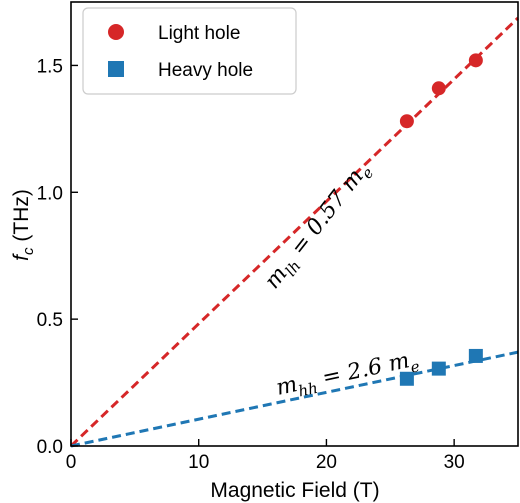 This screenshot has height=503, width=520. I want to click on x-tick-label: 0, so click(71, 462).